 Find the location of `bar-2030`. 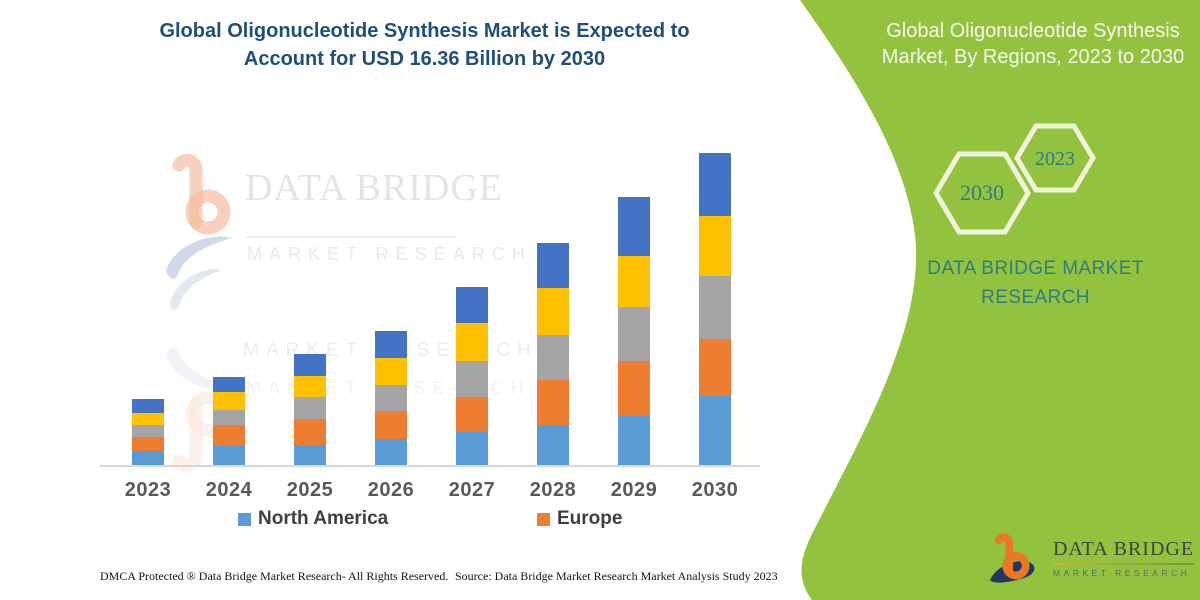

bar-2030 is located at coordinates (715, 309).